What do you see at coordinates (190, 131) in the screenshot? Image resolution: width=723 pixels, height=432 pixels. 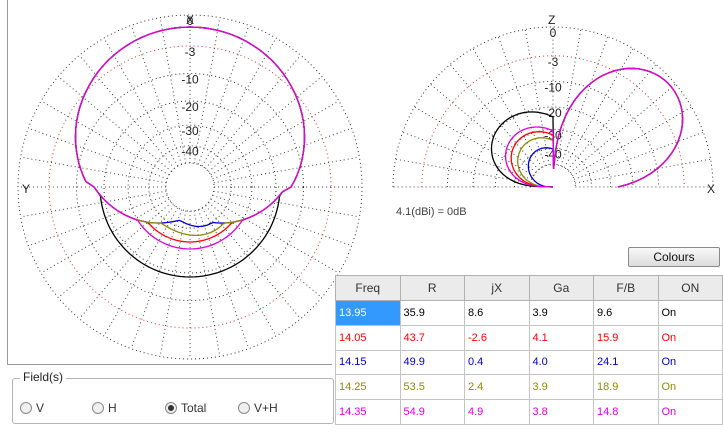 I see `plot_left-ring-label: -30` at bounding box center [190, 131].